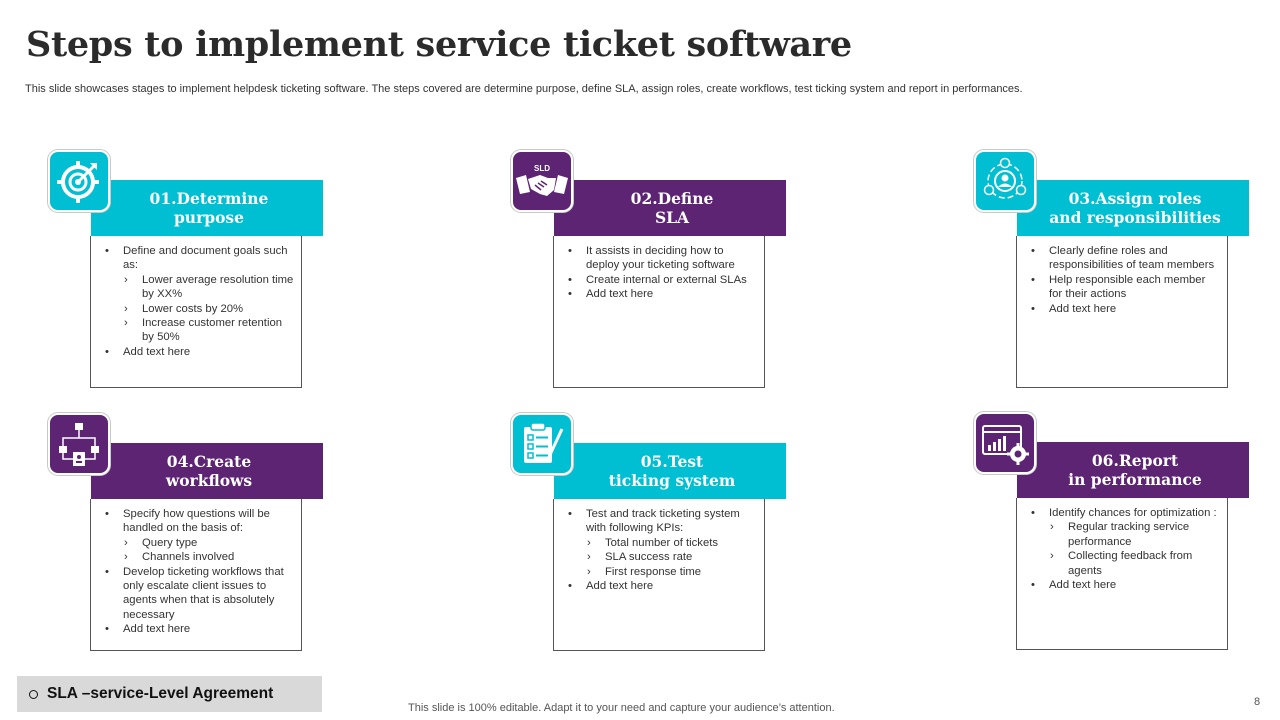 The height and width of the screenshot is (720, 1280). What do you see at coordinates (542, 181) in the screenshot?
I see `handshake-icon: SLD` at bounding box center [542, 181].